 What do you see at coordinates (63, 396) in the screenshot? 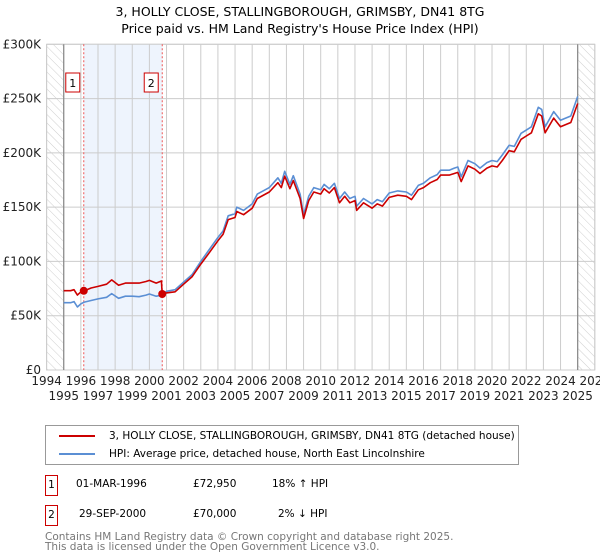
I see `x-tick-label: 1995` at bounding box center [63, 396].